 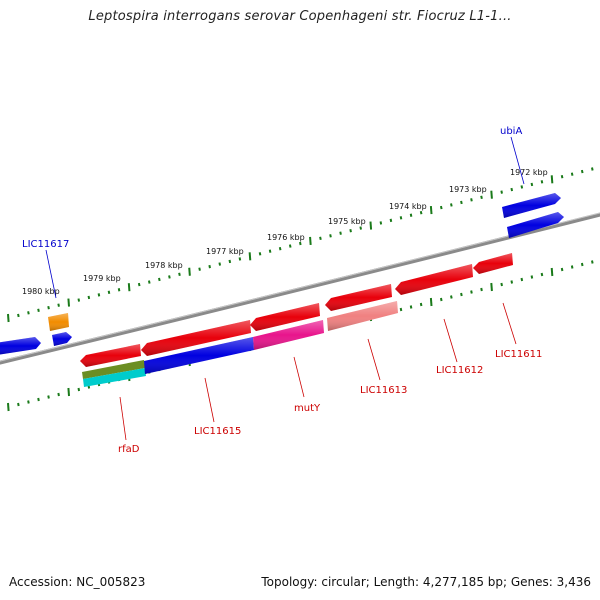 I want to click on gene-label-LIC11613: LIC11613, so click(x=383, y=390).